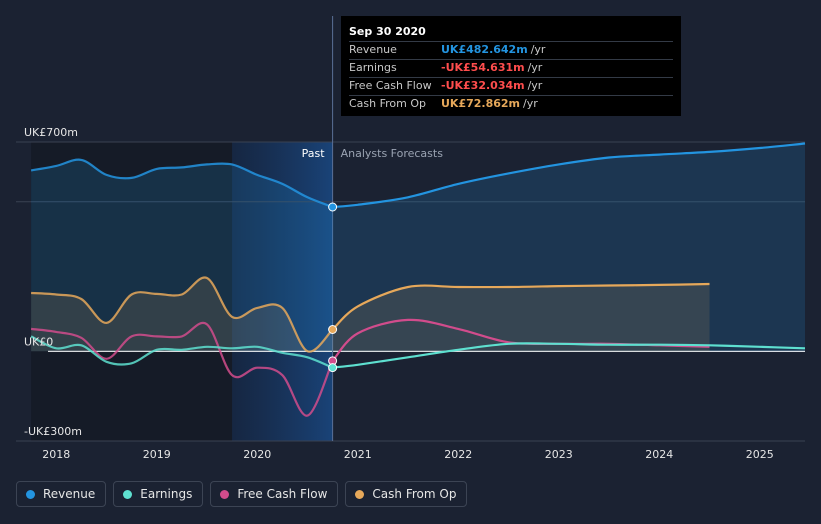 This screenshot has width=821, height=524. I want to click on forecast-label: Analysts Forecasts, so click(392, 153).